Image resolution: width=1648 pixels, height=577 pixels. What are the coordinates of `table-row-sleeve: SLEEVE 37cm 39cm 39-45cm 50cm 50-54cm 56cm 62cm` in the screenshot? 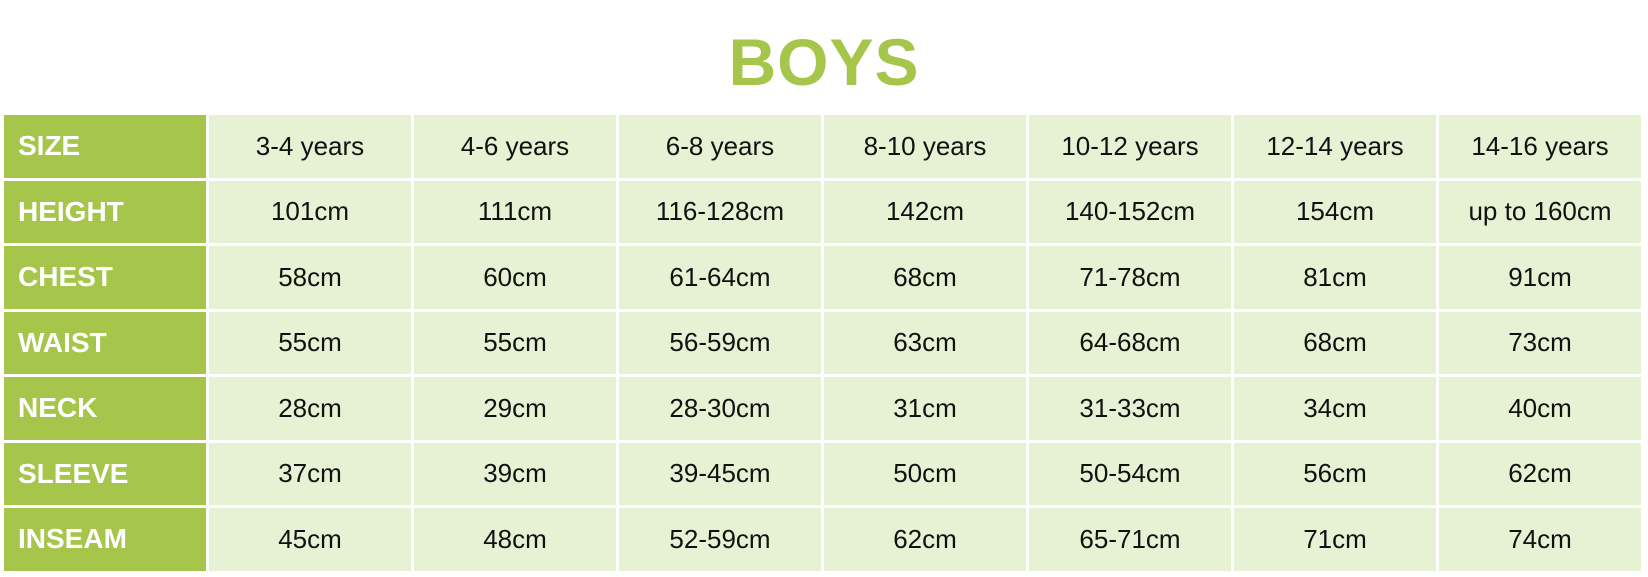 It's located at (822, 473).